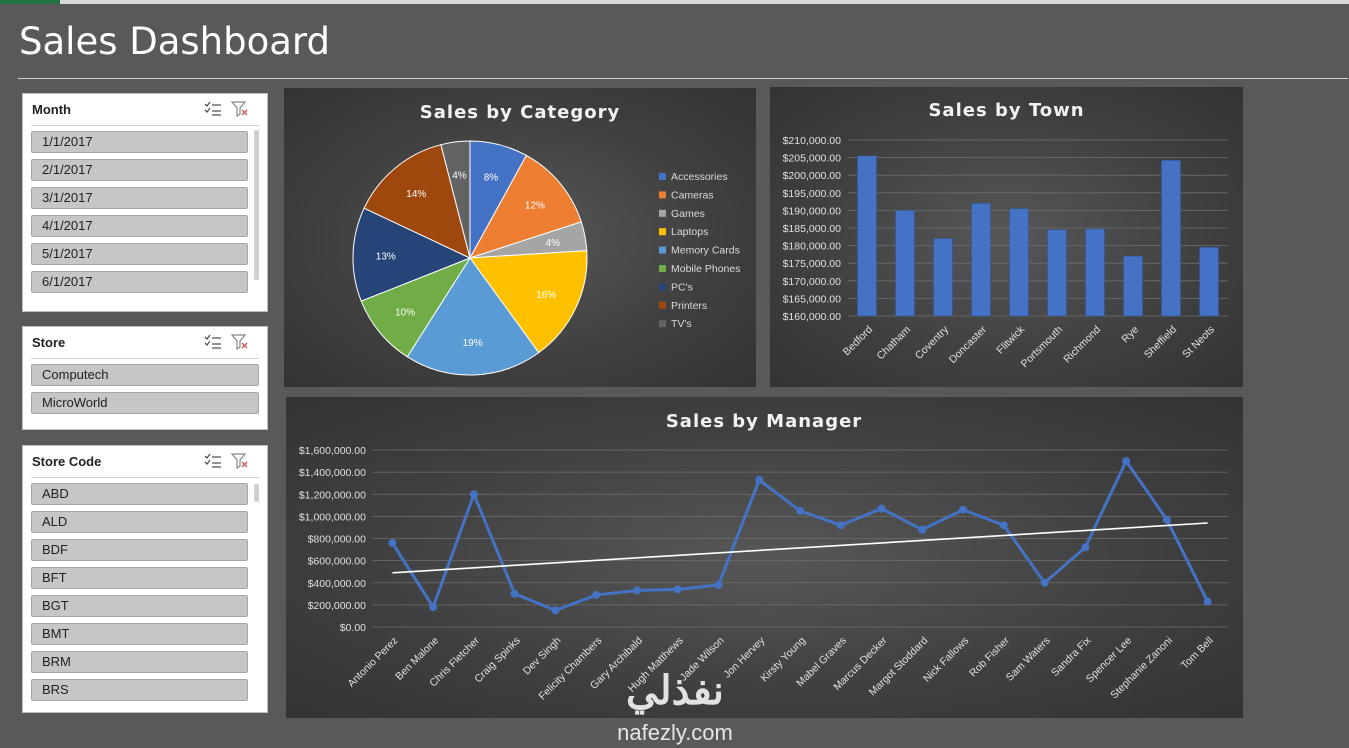 Image resolution: width=1349 pixels, height=748 pixels. Describe the element at coordinates (337, 584) in the screenshot. I see `y-tick-label: $400,000.00` at that location.